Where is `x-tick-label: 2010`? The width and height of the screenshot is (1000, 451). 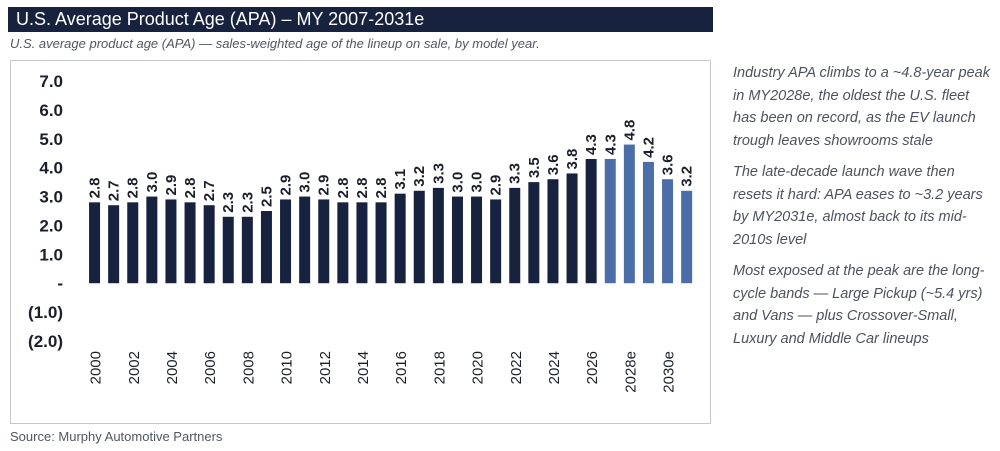 x-tick-label: 2010 is located at coordinates (287, 367).